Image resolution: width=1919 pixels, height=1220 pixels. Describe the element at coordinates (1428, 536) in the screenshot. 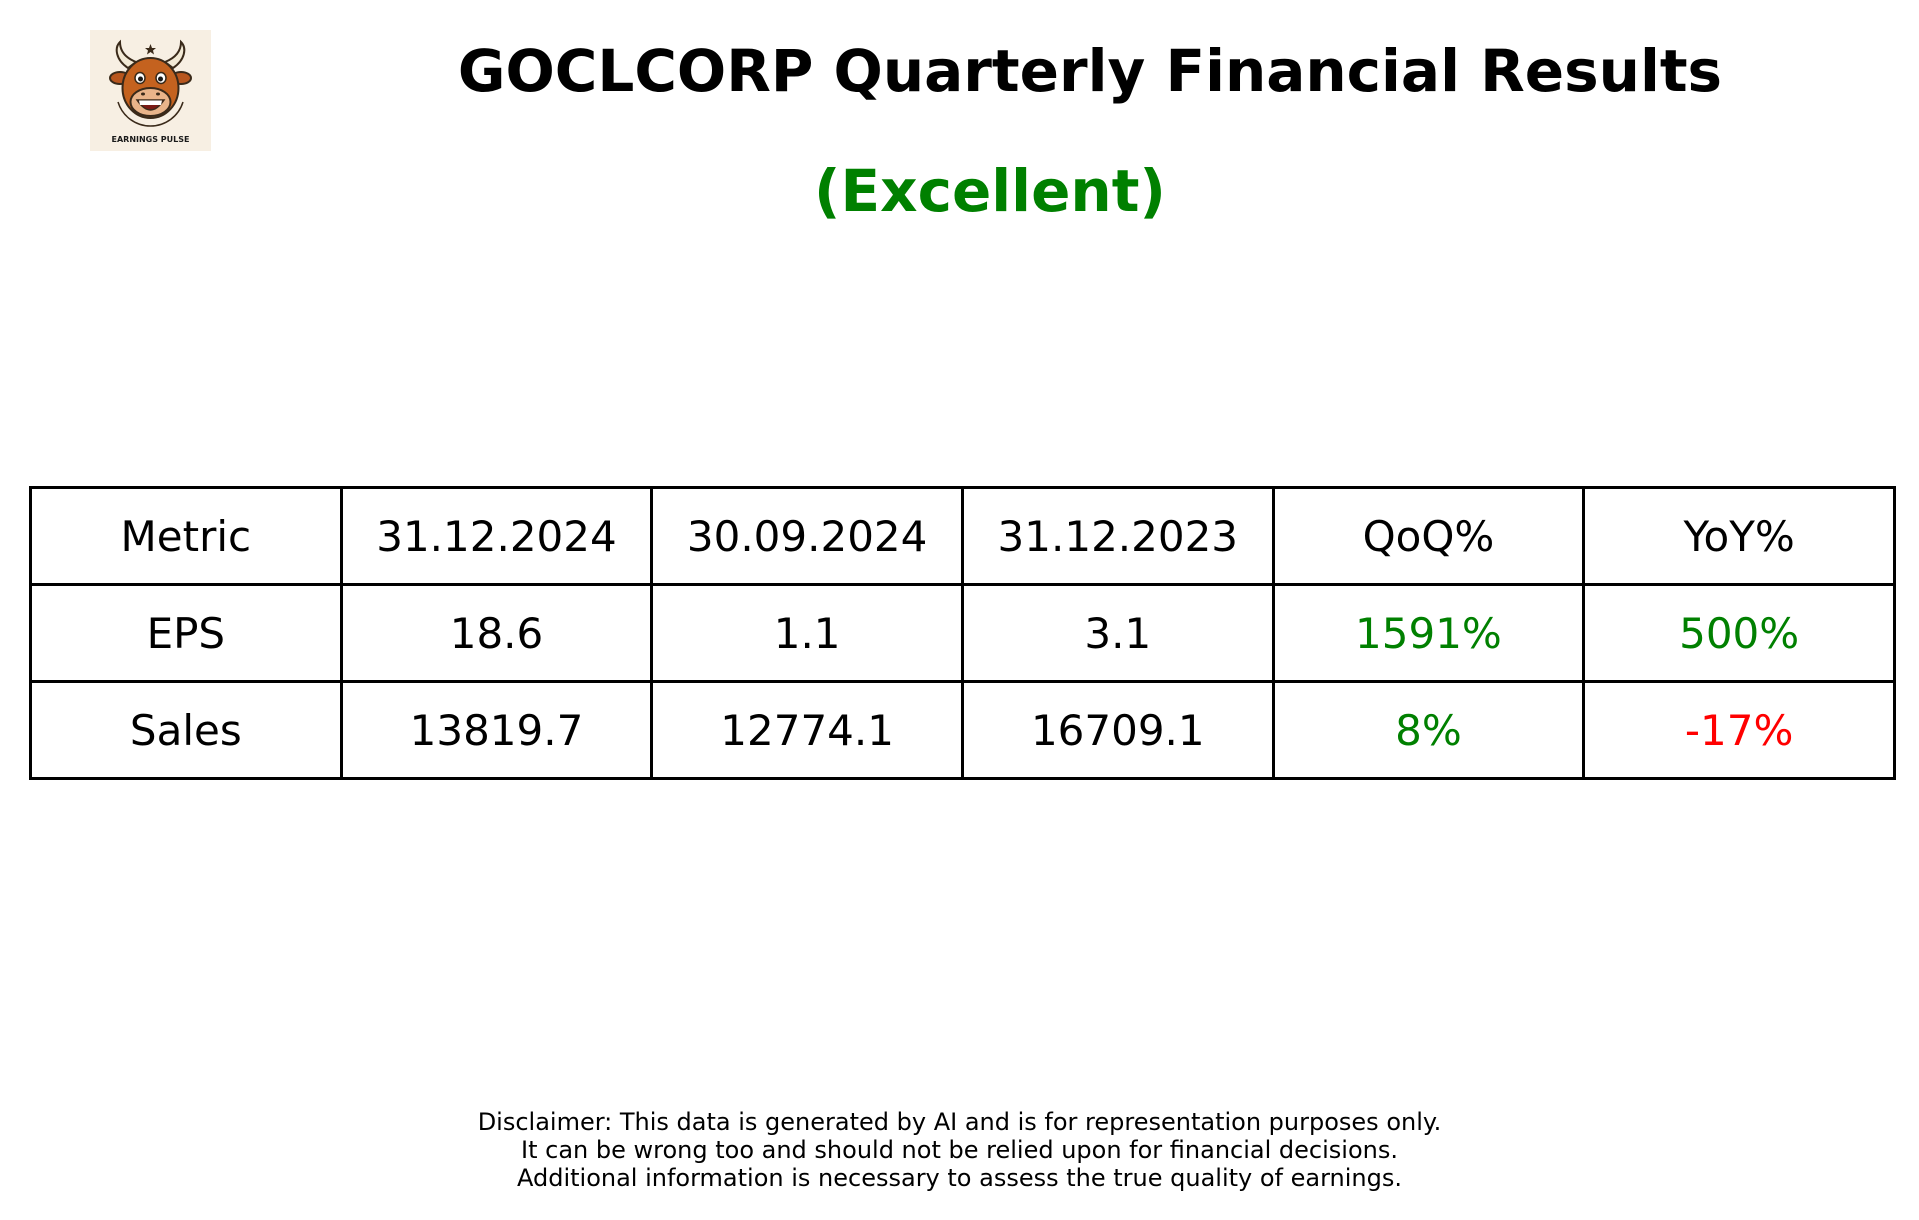

I see `column-header: QoQ%` at that location.